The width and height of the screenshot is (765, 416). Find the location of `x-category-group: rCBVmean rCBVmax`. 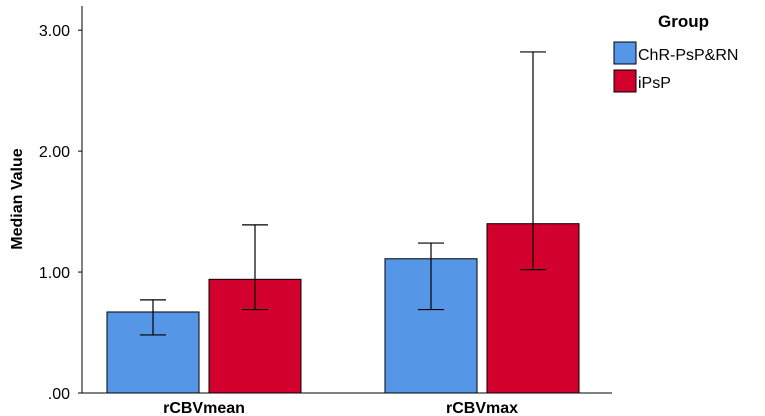

x-category-group: rCBVmean rCBVmax is located at coordinates (340, 408).